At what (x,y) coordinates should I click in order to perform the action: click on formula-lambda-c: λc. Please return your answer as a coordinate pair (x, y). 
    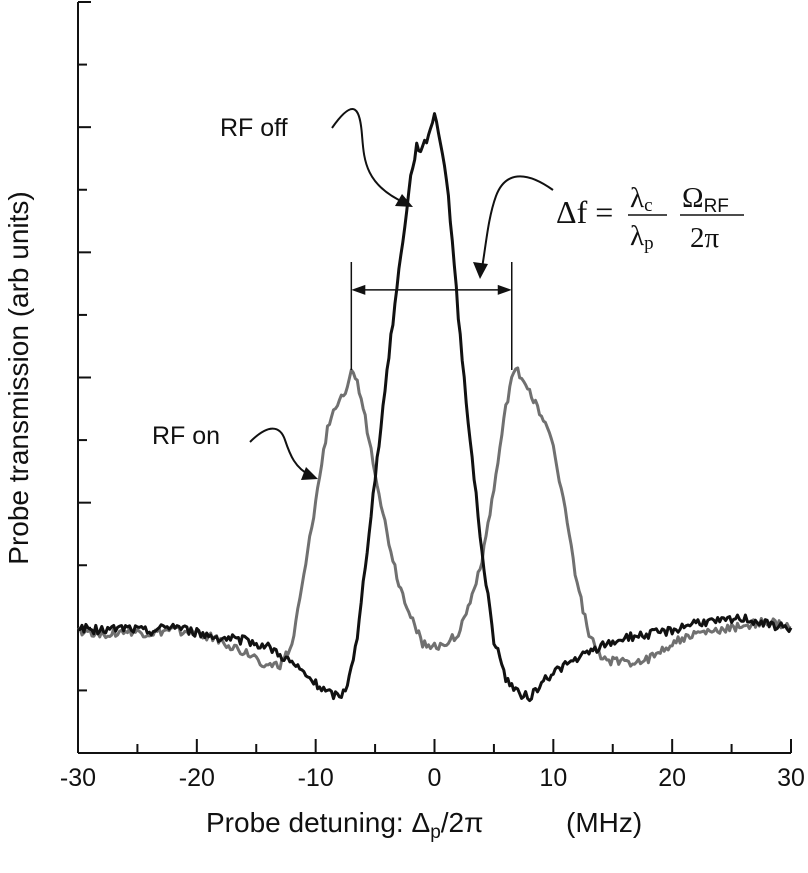
    Looking at the image, I should click on (641, 199).